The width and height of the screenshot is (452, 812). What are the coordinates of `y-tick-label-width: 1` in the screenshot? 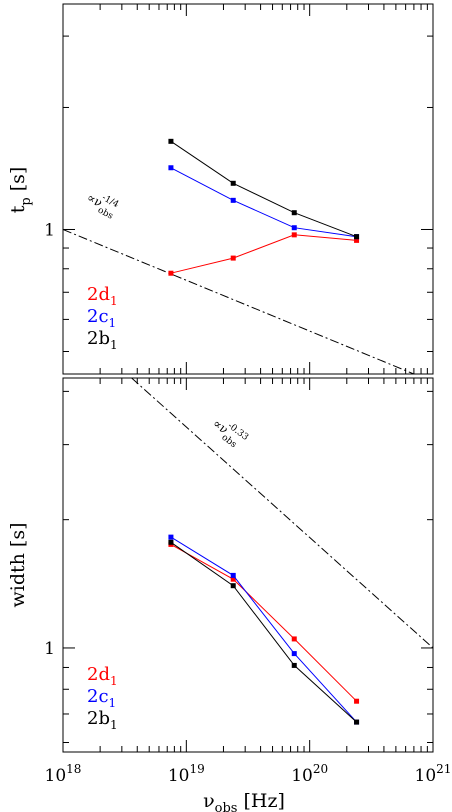 It's located at (49, 649).